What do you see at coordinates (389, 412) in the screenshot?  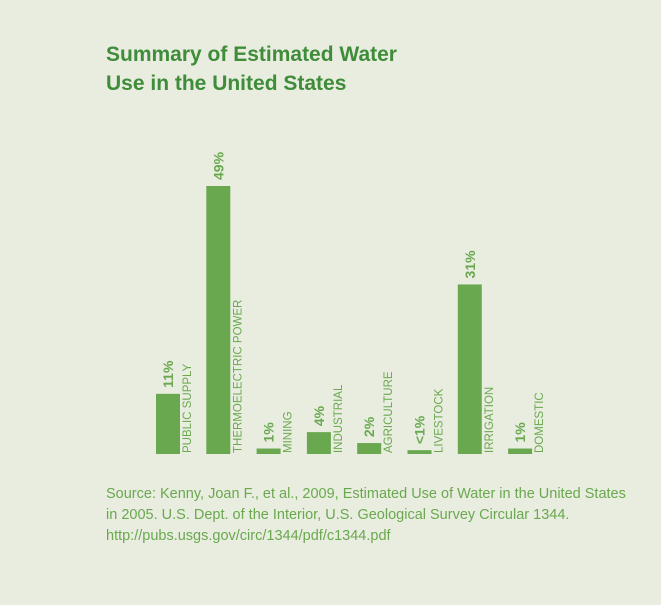 I see `category-label: AGRICULTURE` at bounding box center [389, 412].